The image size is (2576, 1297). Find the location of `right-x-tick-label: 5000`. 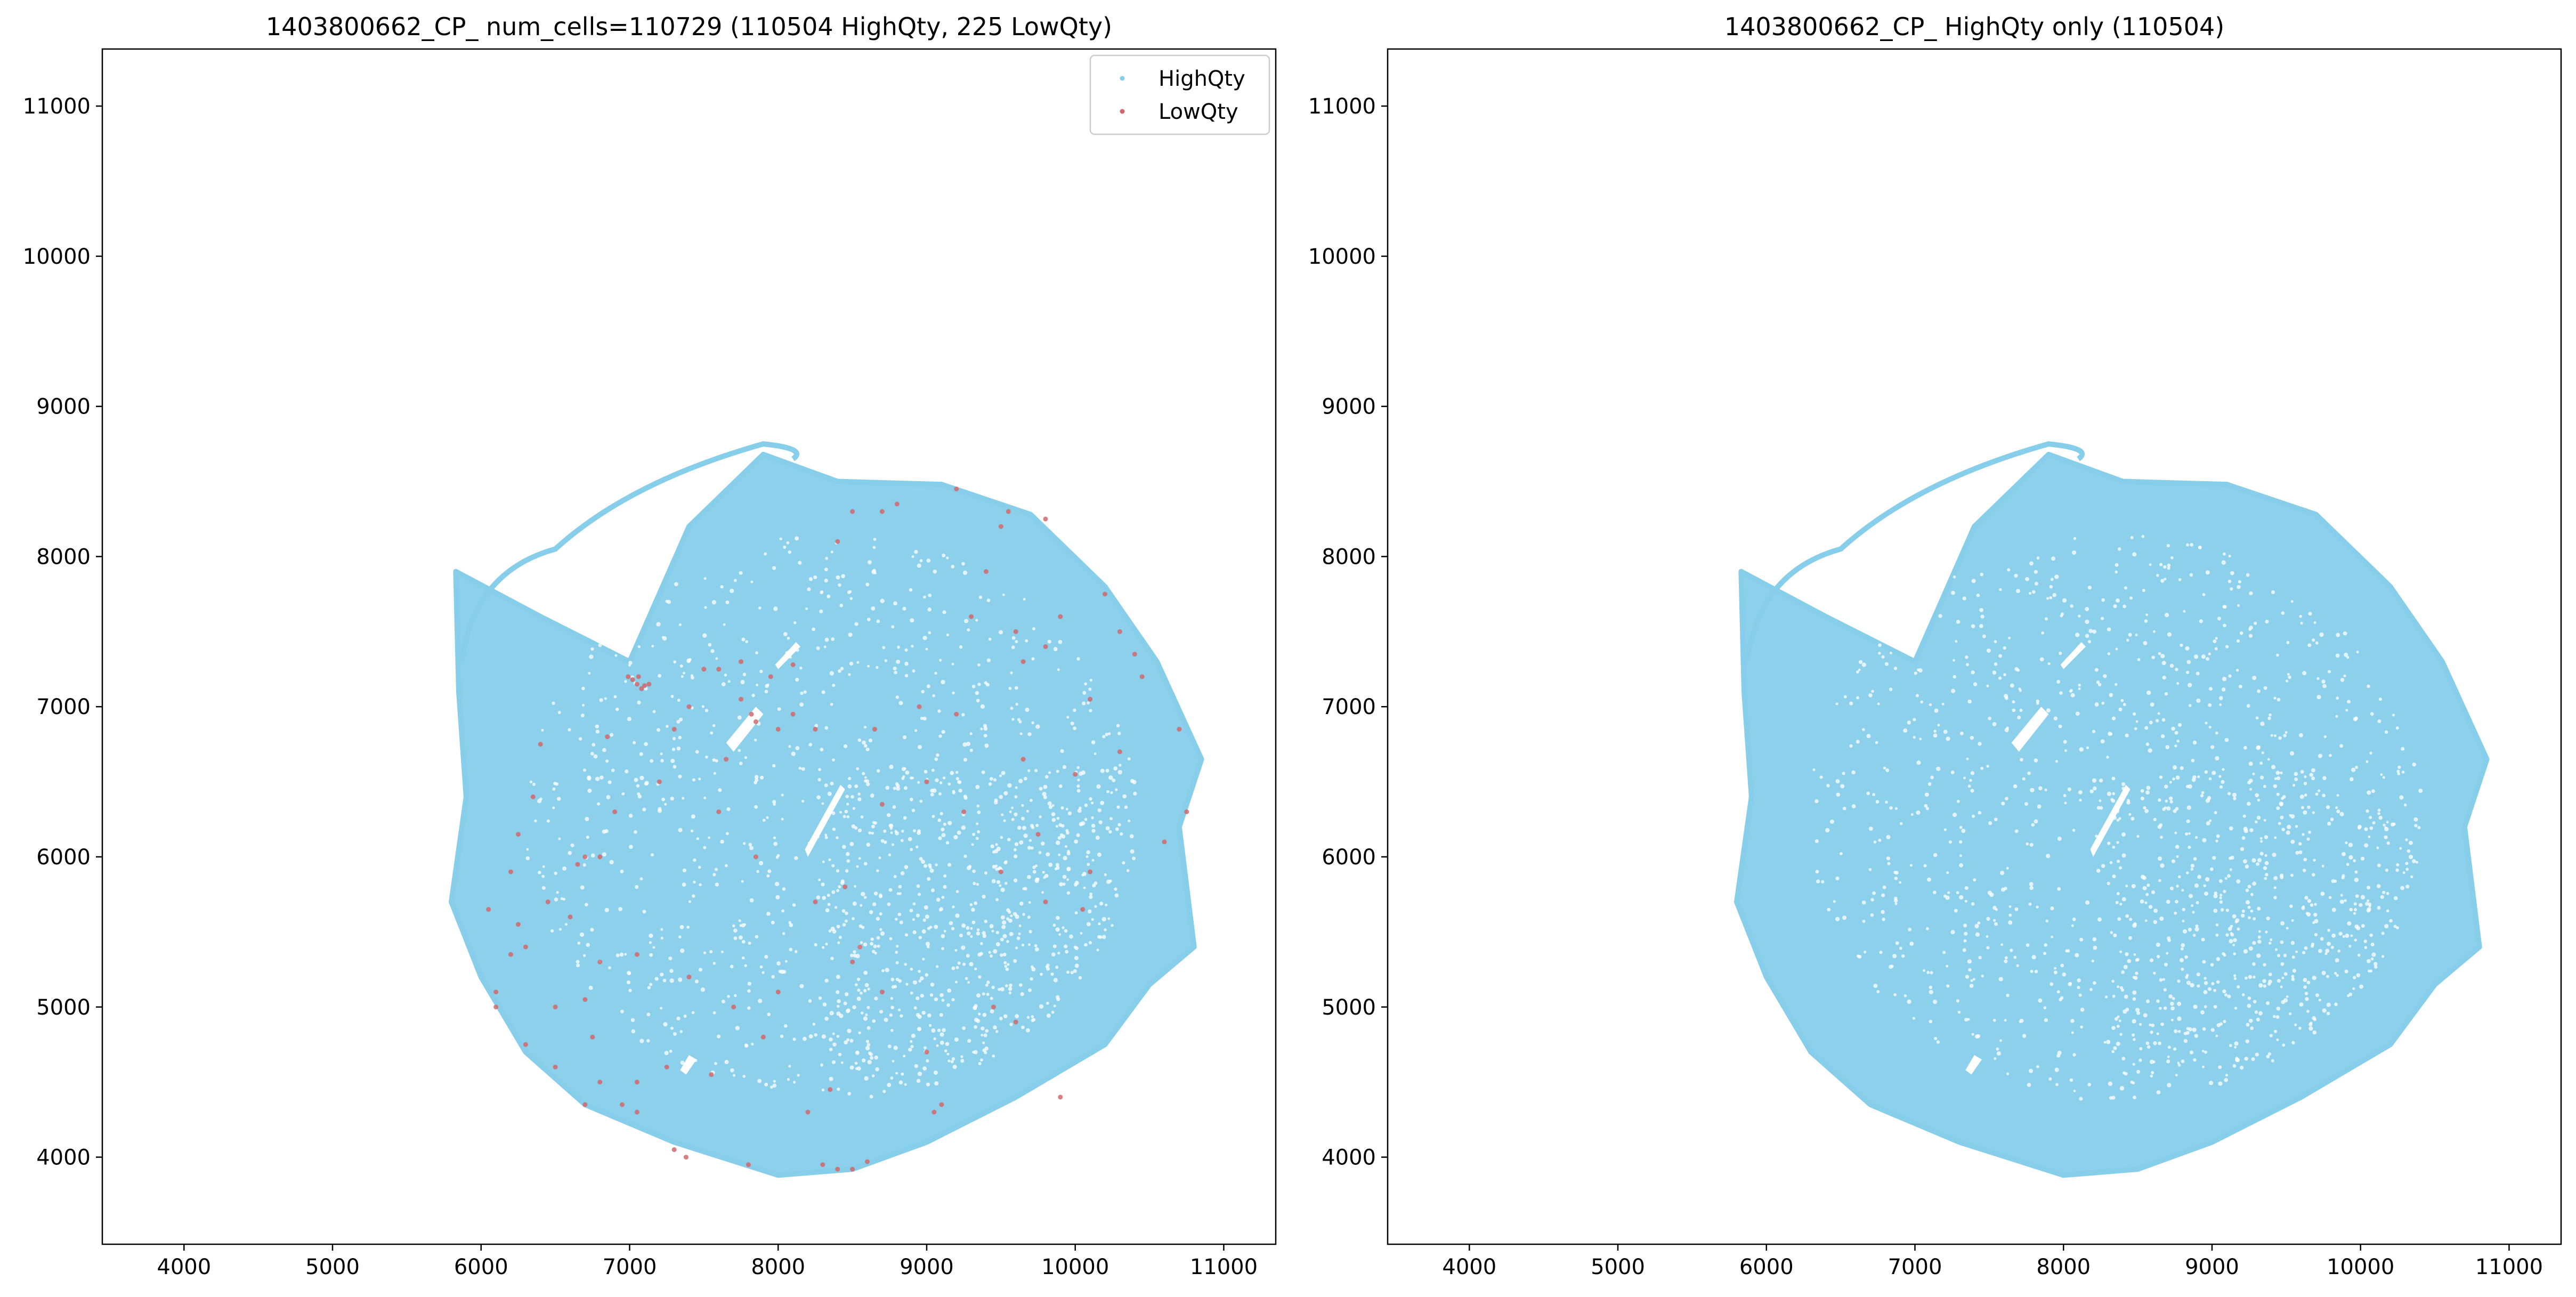

right-x-tick-label: 5000 is located at coordinates (1618, 1267).